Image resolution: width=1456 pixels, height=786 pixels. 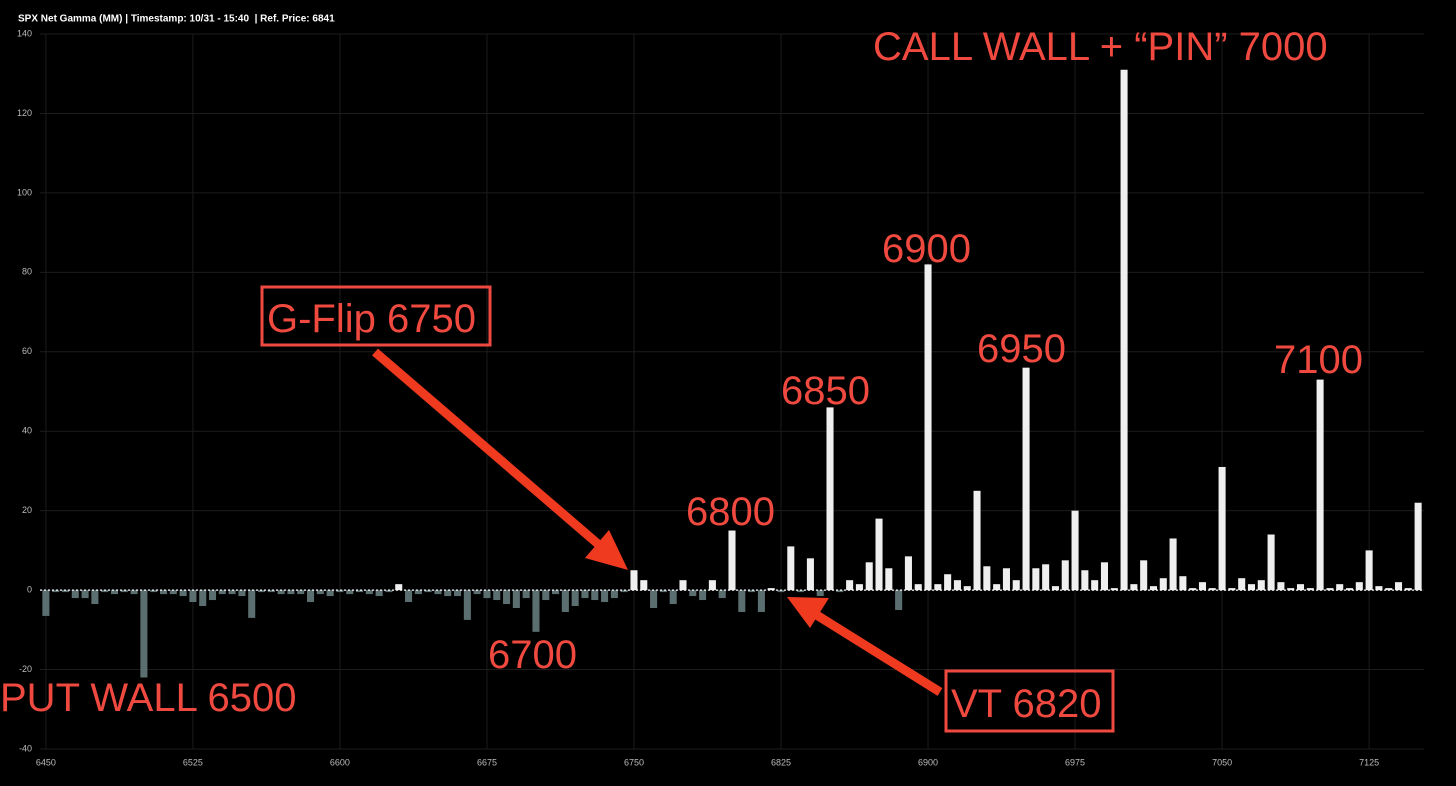 I want to click on y-tick-label: 40, so click(x=27, y=431).